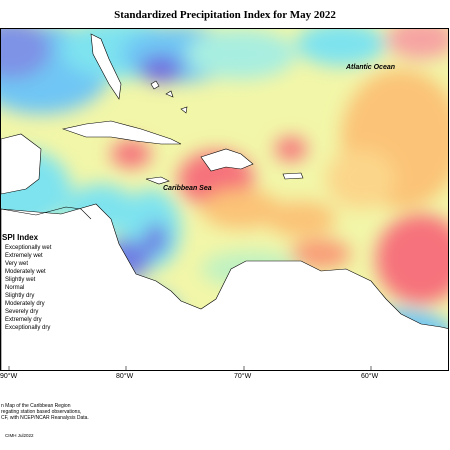 This screenshot has width=450, height=450. What do you see at coordinates (23, 320) in the screenshot?
I see `legend-item: Extremely dry` at bounding box center [23, 320].